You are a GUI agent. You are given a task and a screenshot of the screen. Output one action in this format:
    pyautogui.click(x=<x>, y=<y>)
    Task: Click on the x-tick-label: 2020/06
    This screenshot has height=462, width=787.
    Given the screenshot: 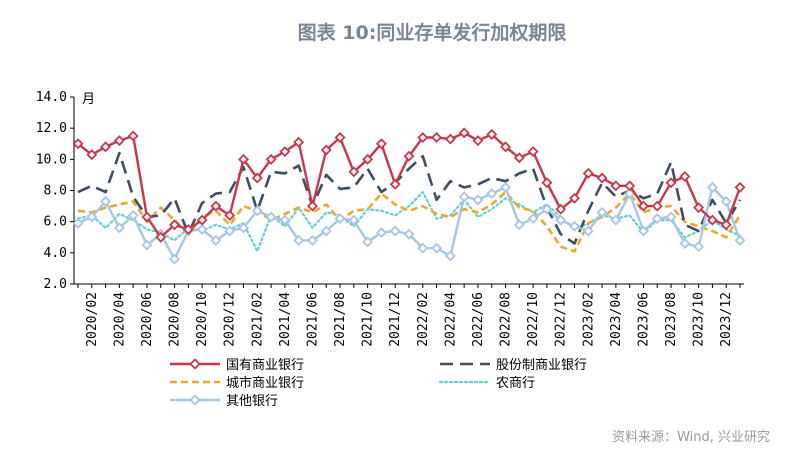 What is the action you would take?
    pyautogui.click(x=147, y=319)
    